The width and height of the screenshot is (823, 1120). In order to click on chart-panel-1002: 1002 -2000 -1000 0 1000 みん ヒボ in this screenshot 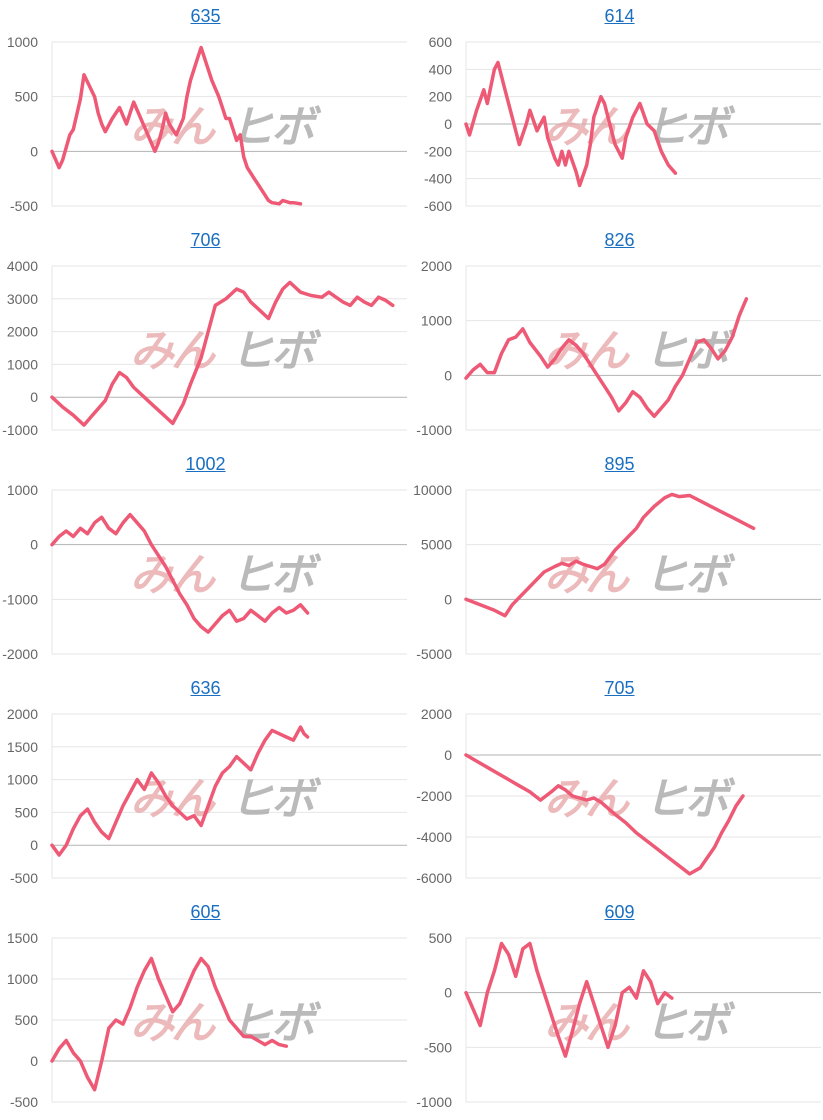, I will do `click(205, 560)`.